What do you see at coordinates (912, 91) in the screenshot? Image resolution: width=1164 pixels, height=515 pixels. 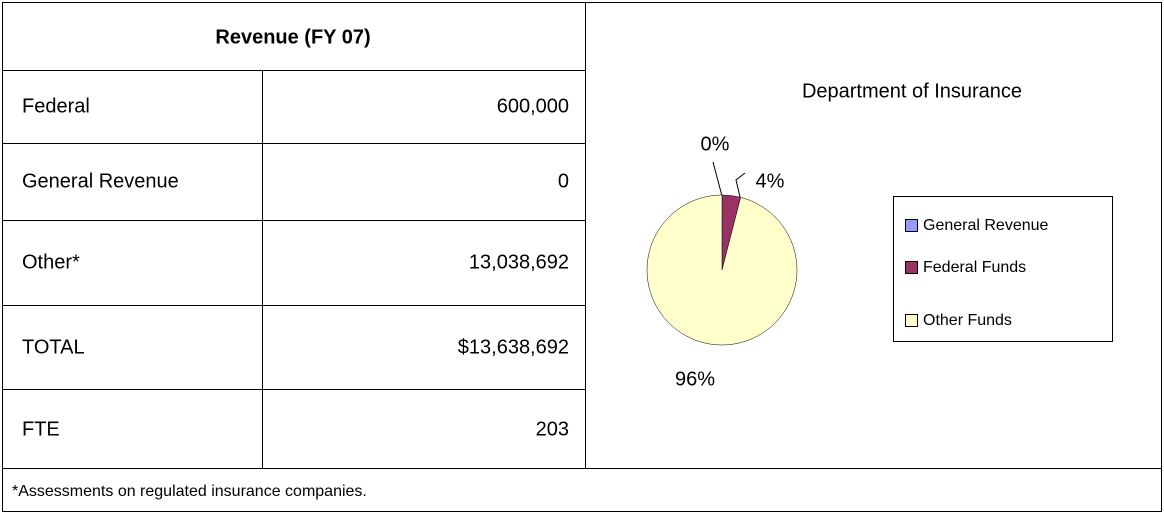 I see `chart-title: Department of Insurance` at bounding box center [912, 91].